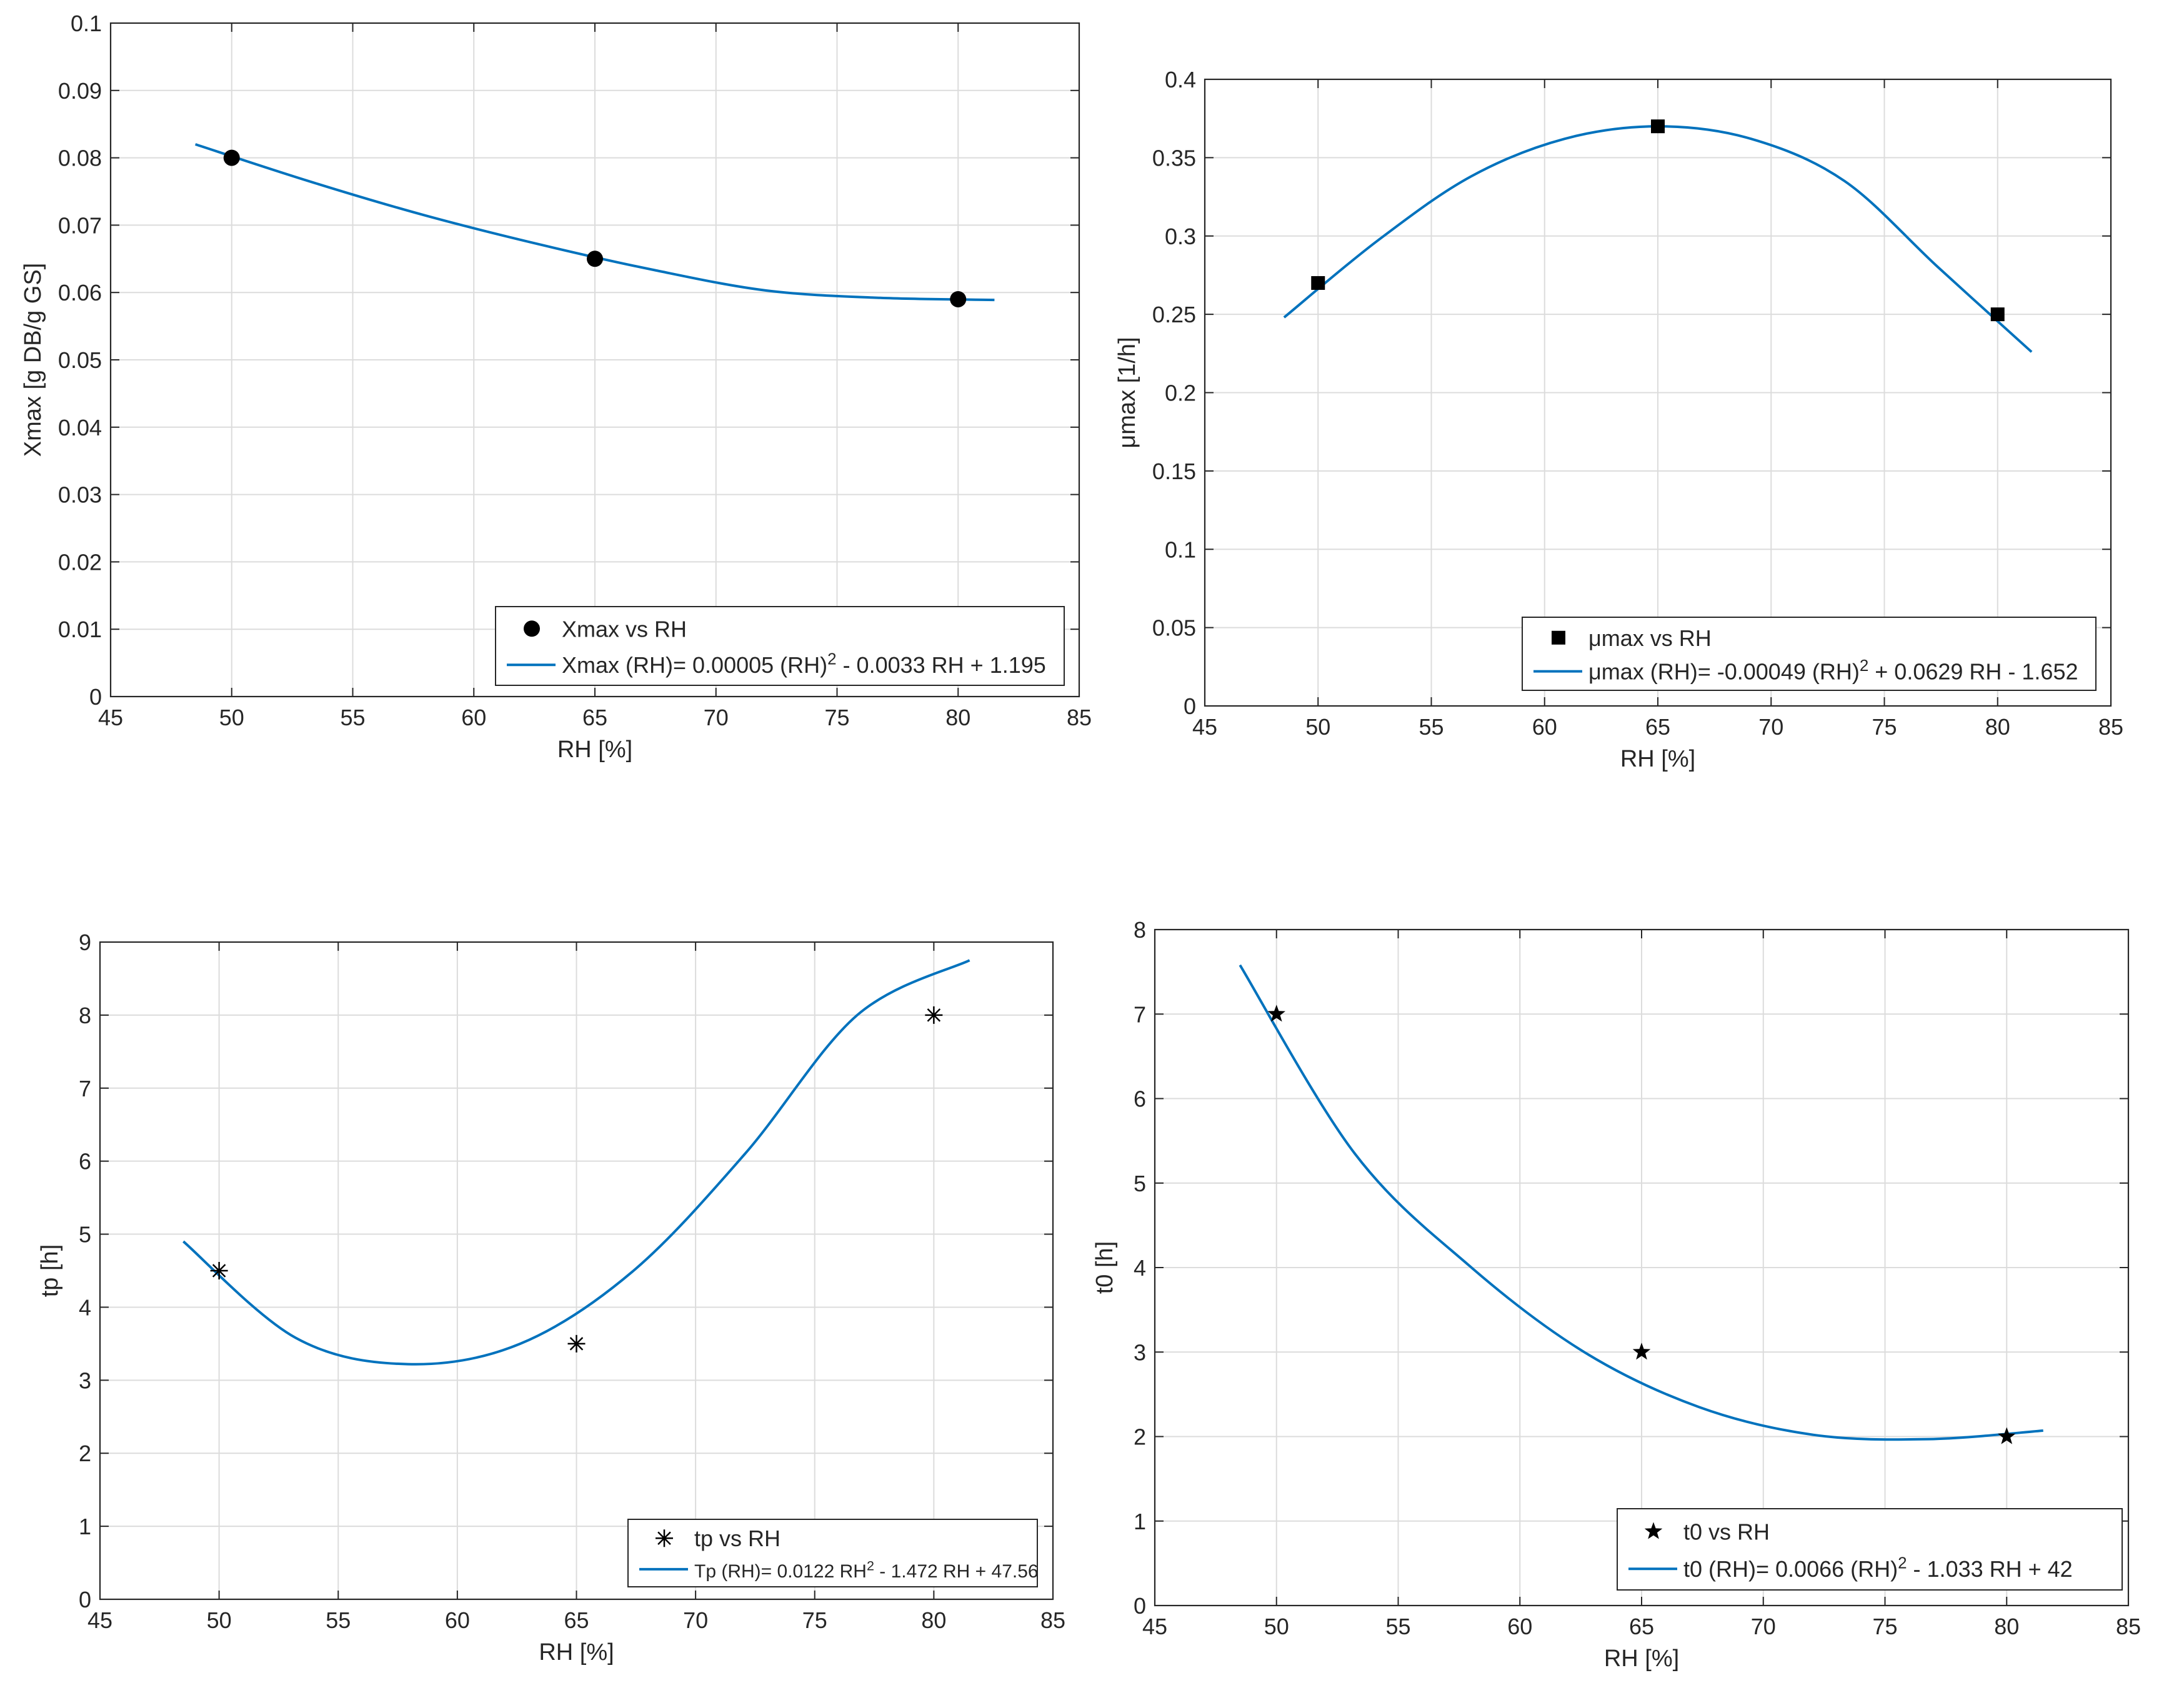  What do you see at coordinates (80, 495) in the screenshot?
I see `y-tick-label: 0.03` at bounding box center [80, 495].